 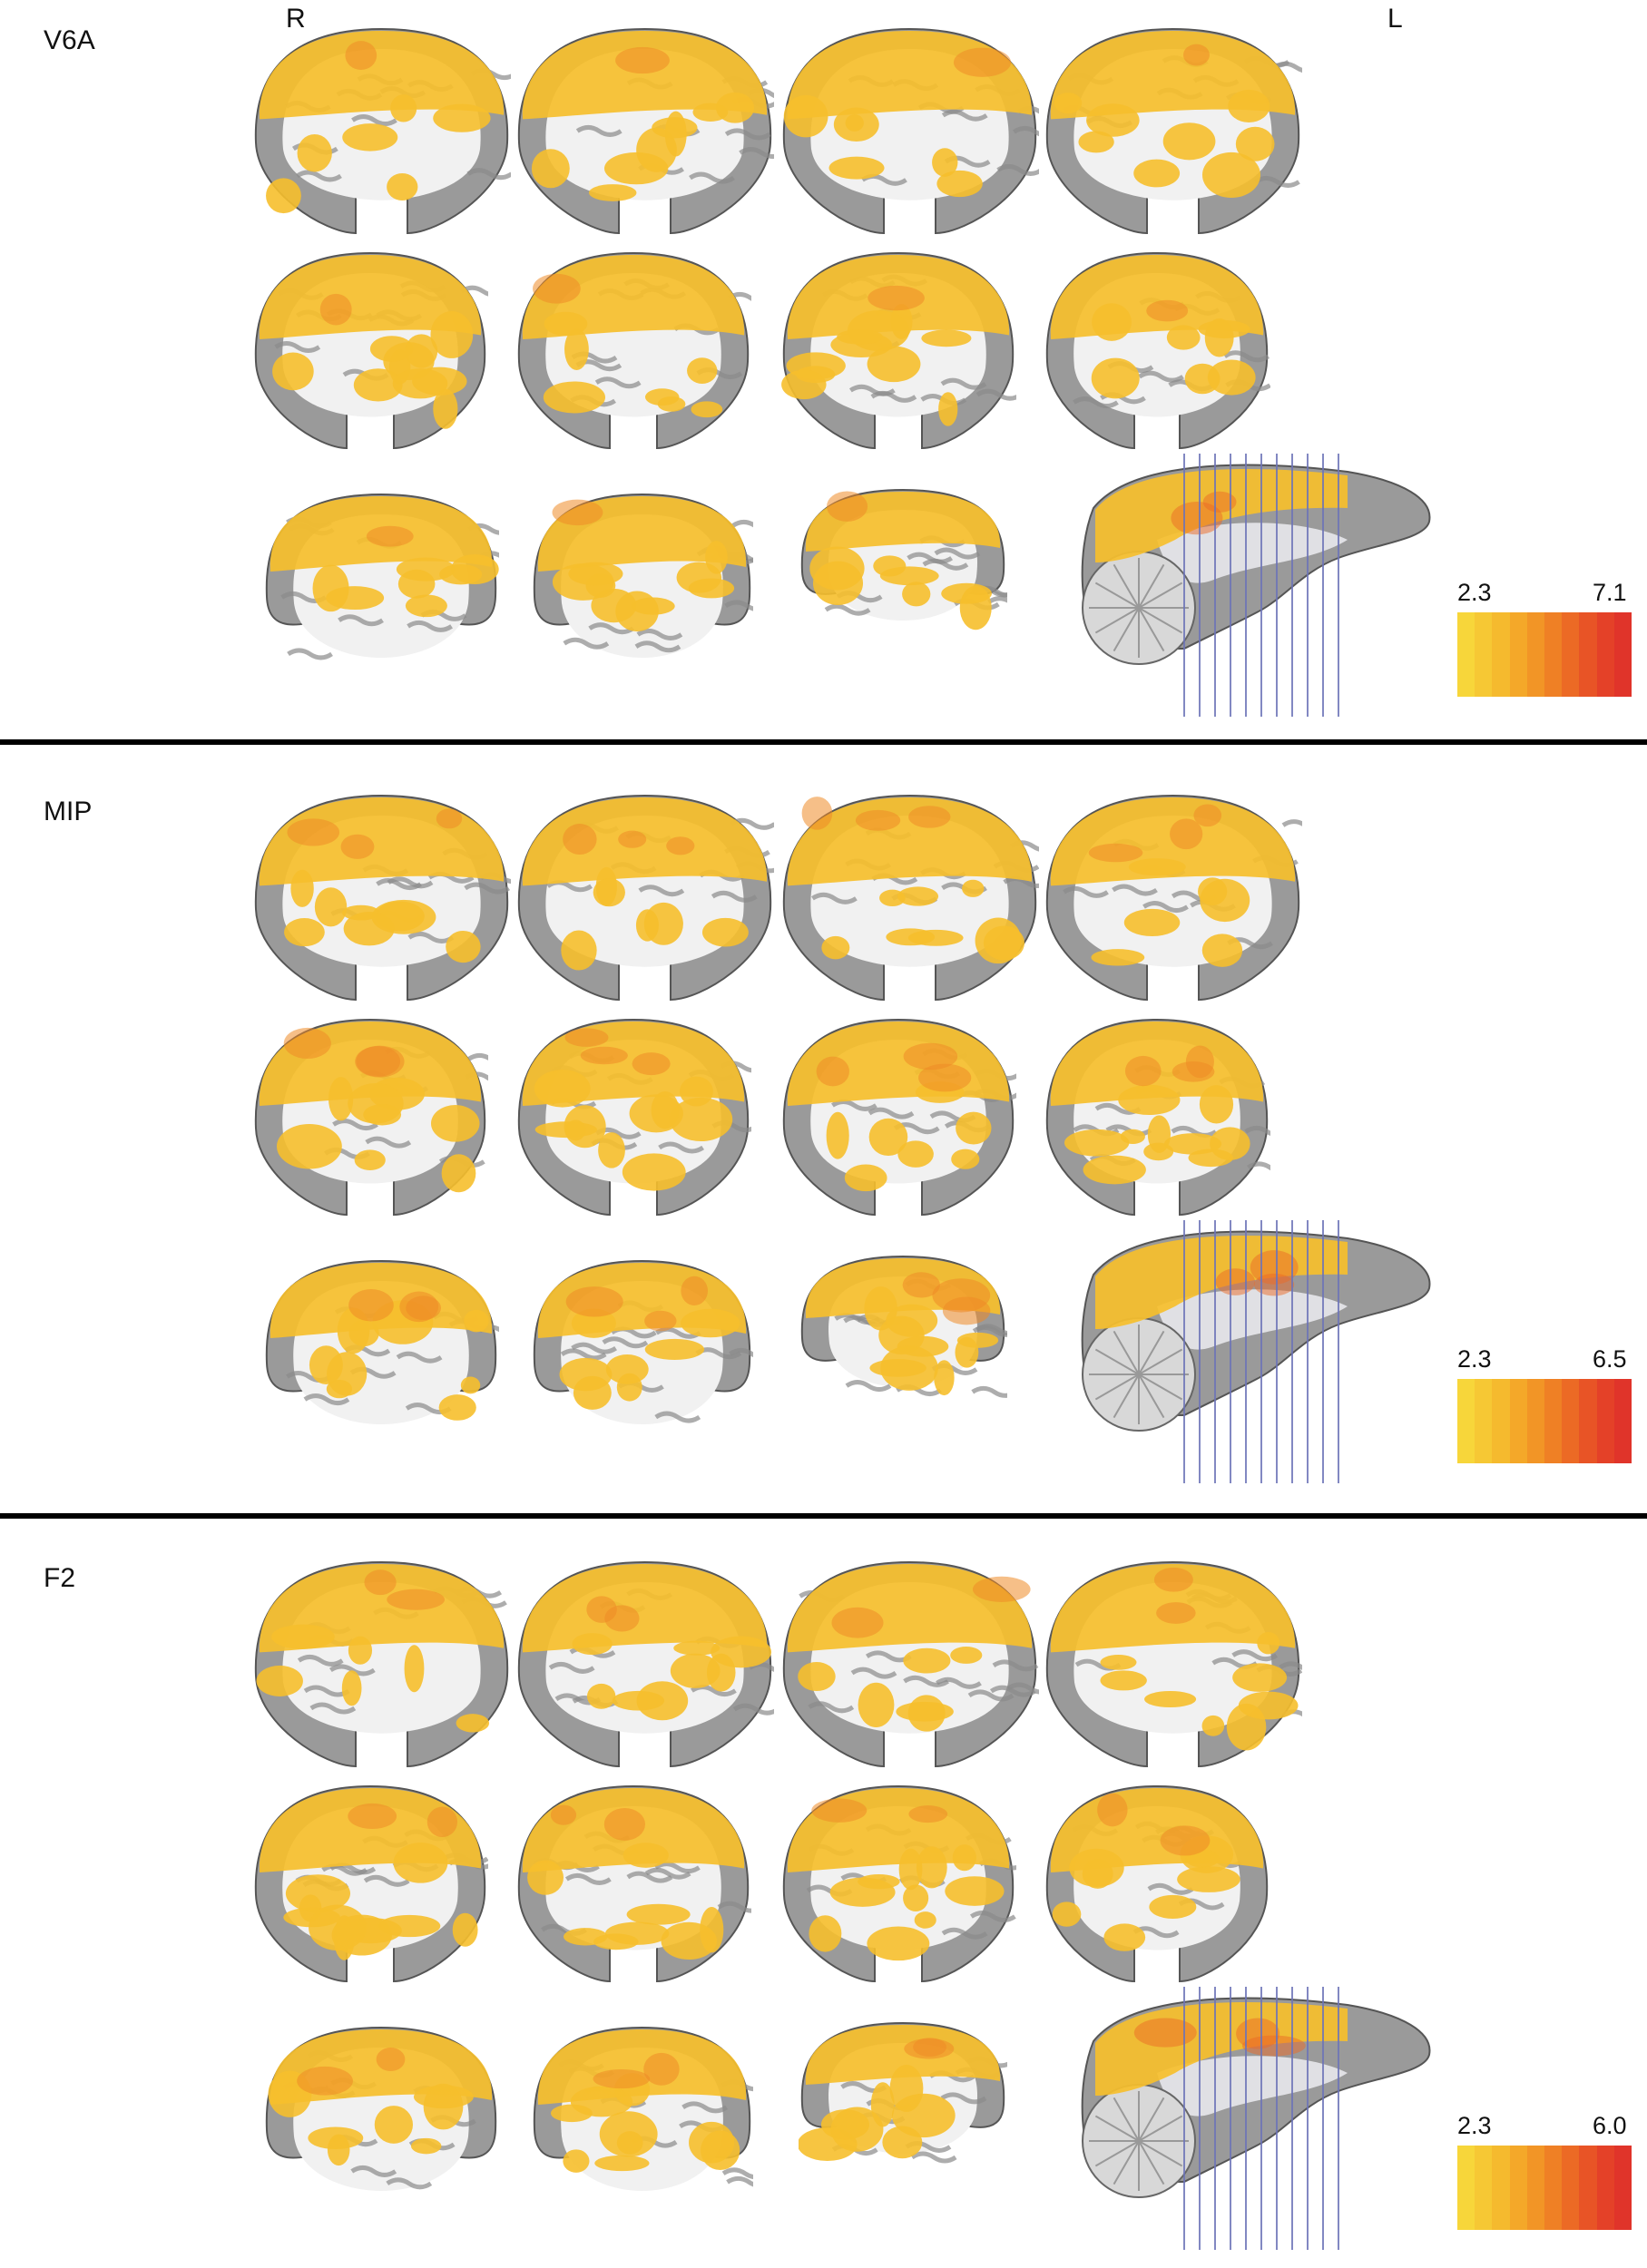 I want to click on right-hemisphere-marker: R, so click(x=296, y=19).